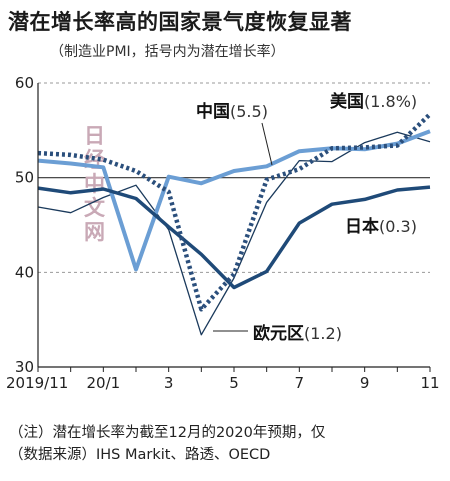  I want to click on watermark-char: 文, so click(95, 207).